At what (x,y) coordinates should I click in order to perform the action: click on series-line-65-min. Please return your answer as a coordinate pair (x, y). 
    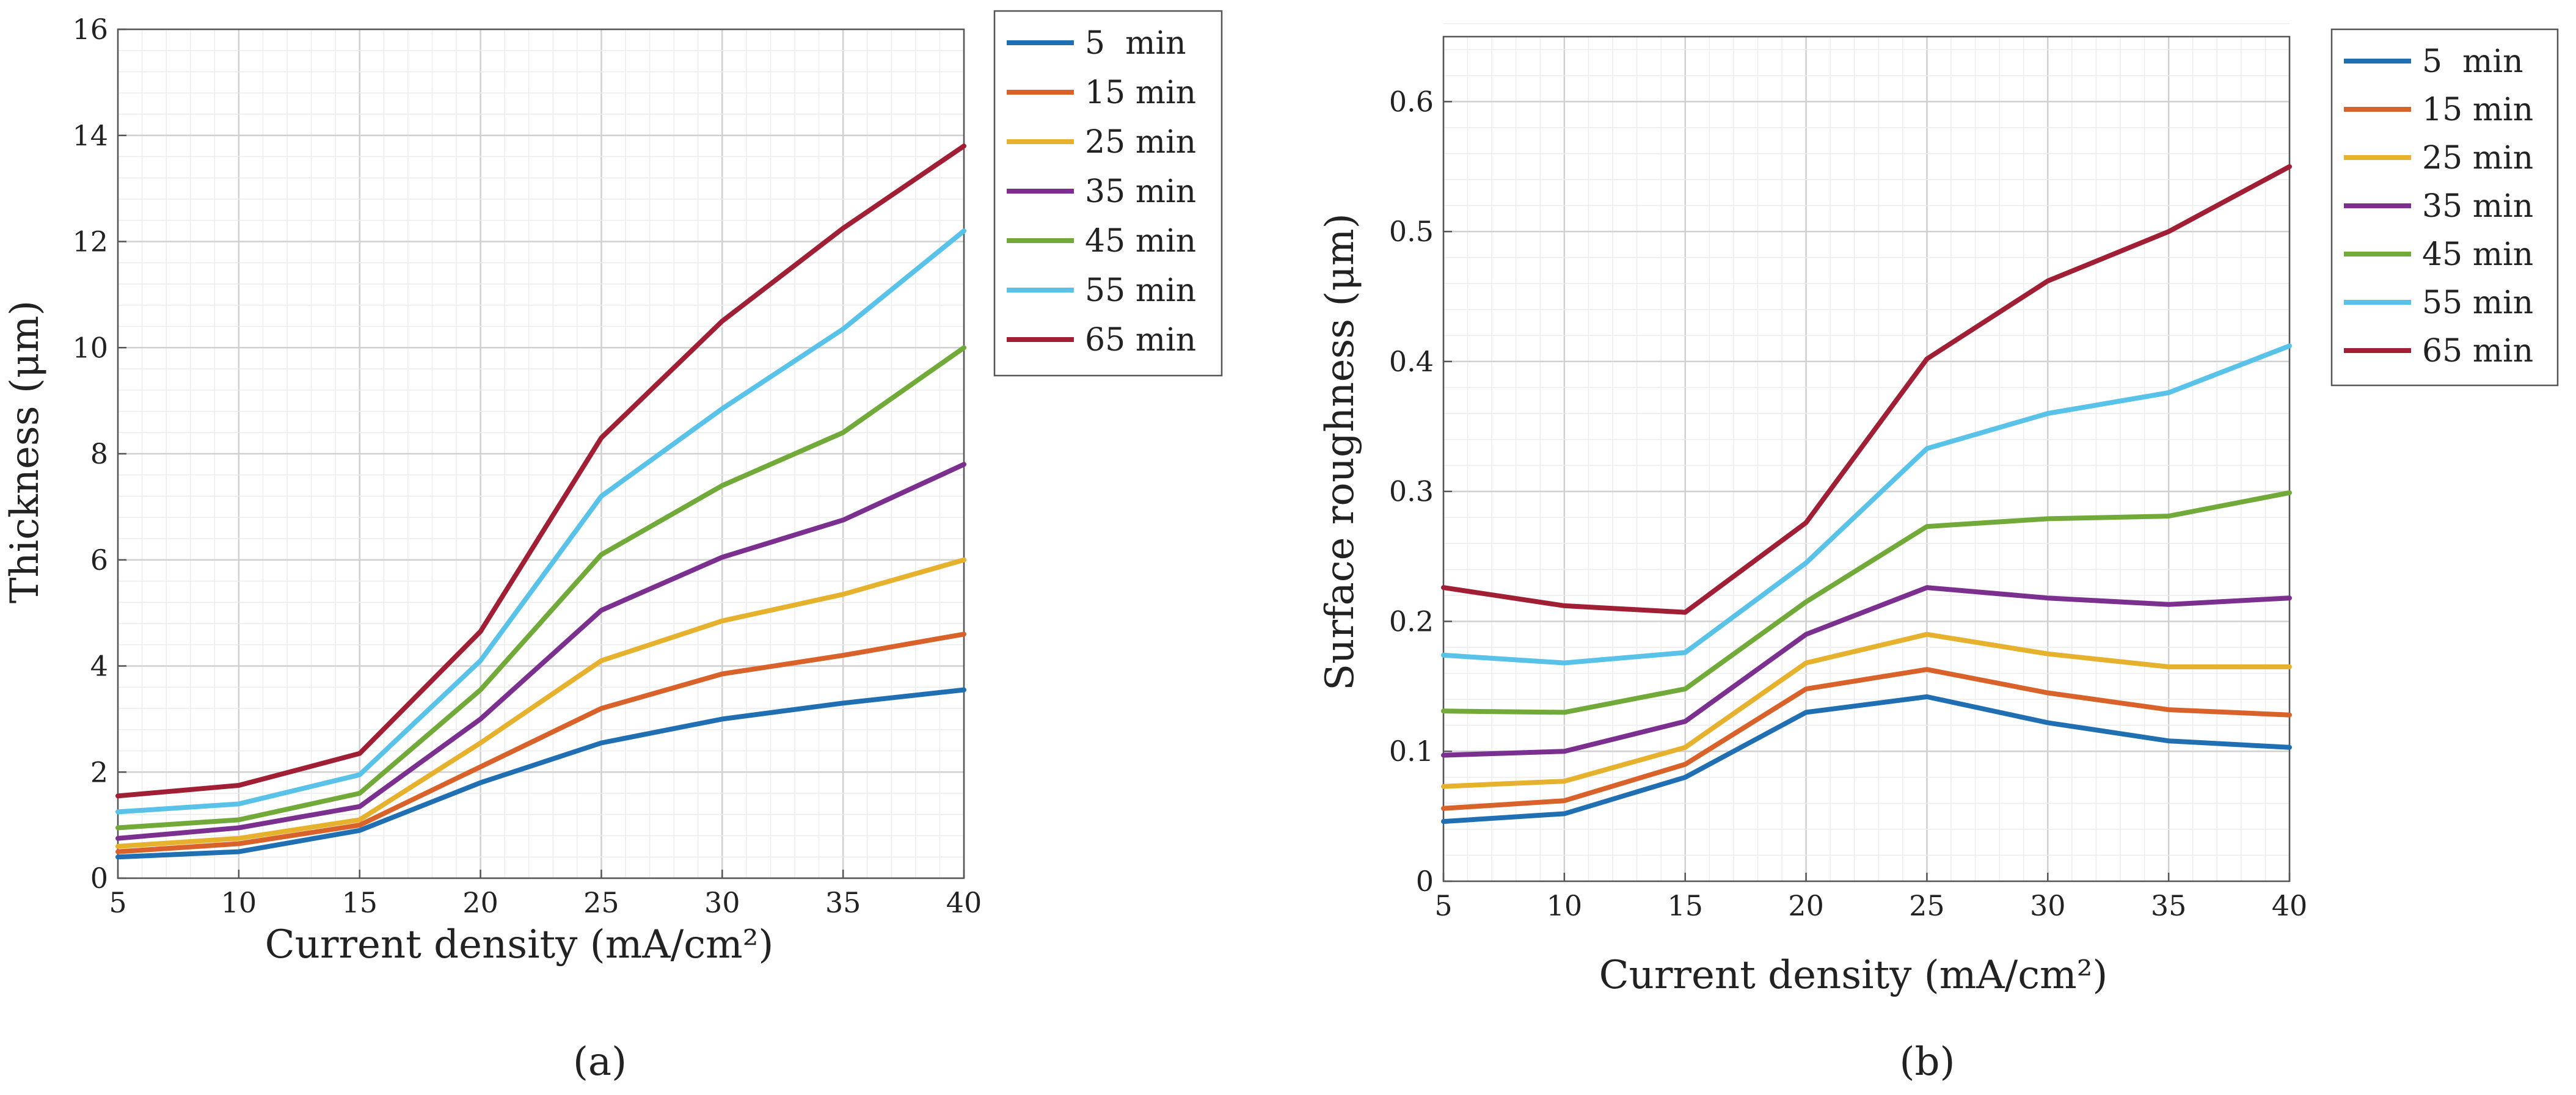
    Looking at the image, I should click on (1866, 389).